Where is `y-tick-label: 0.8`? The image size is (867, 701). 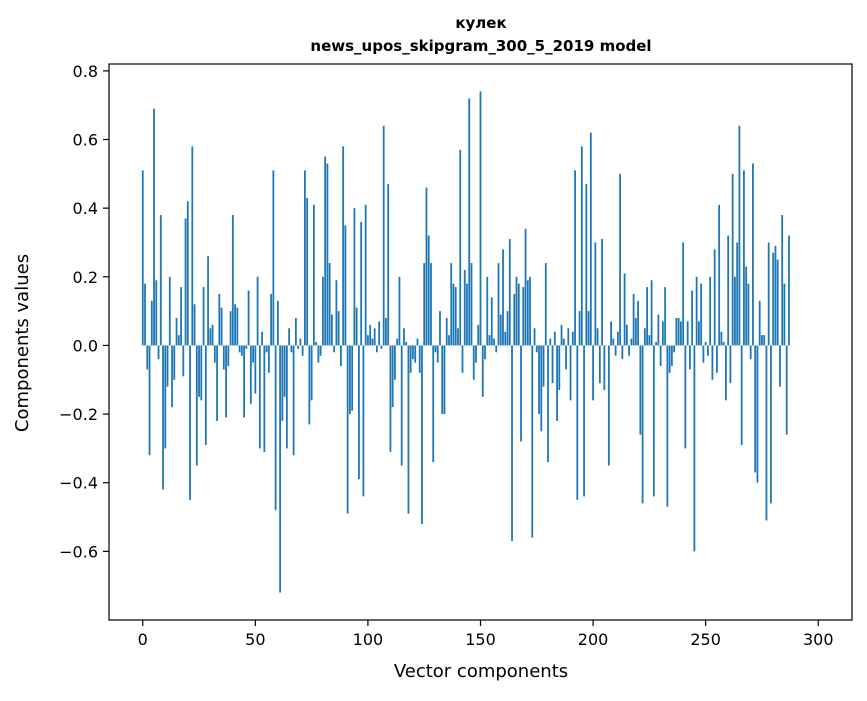
y-tick-label: 0.8 is located at coordinates (85, 71).